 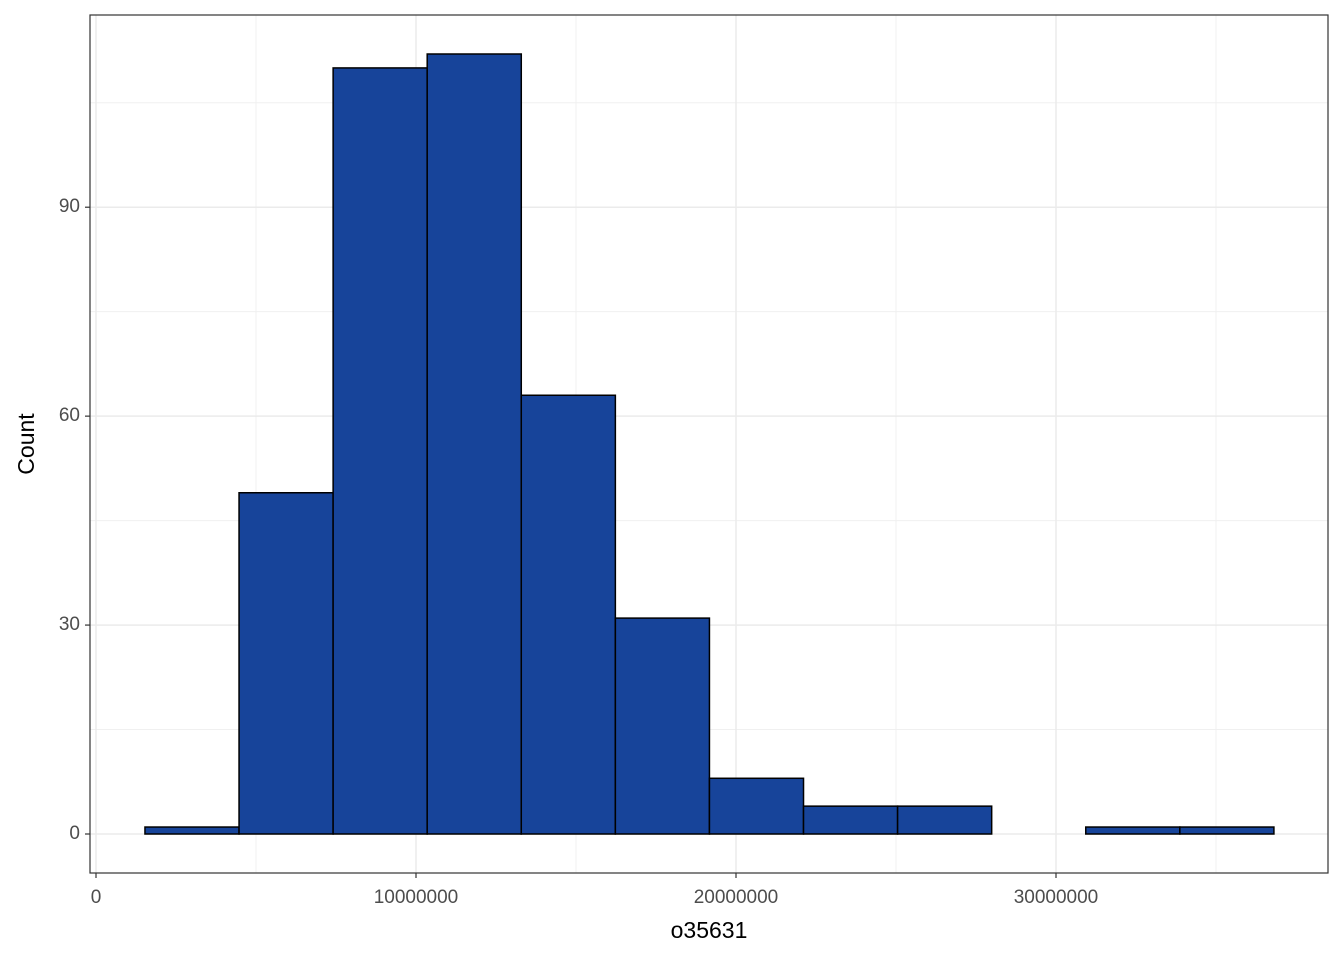 What do you see at coordinates (736, 897) in the screenshot?
I see `x-tick-label: 20000000` at bounding box center [736, 897].